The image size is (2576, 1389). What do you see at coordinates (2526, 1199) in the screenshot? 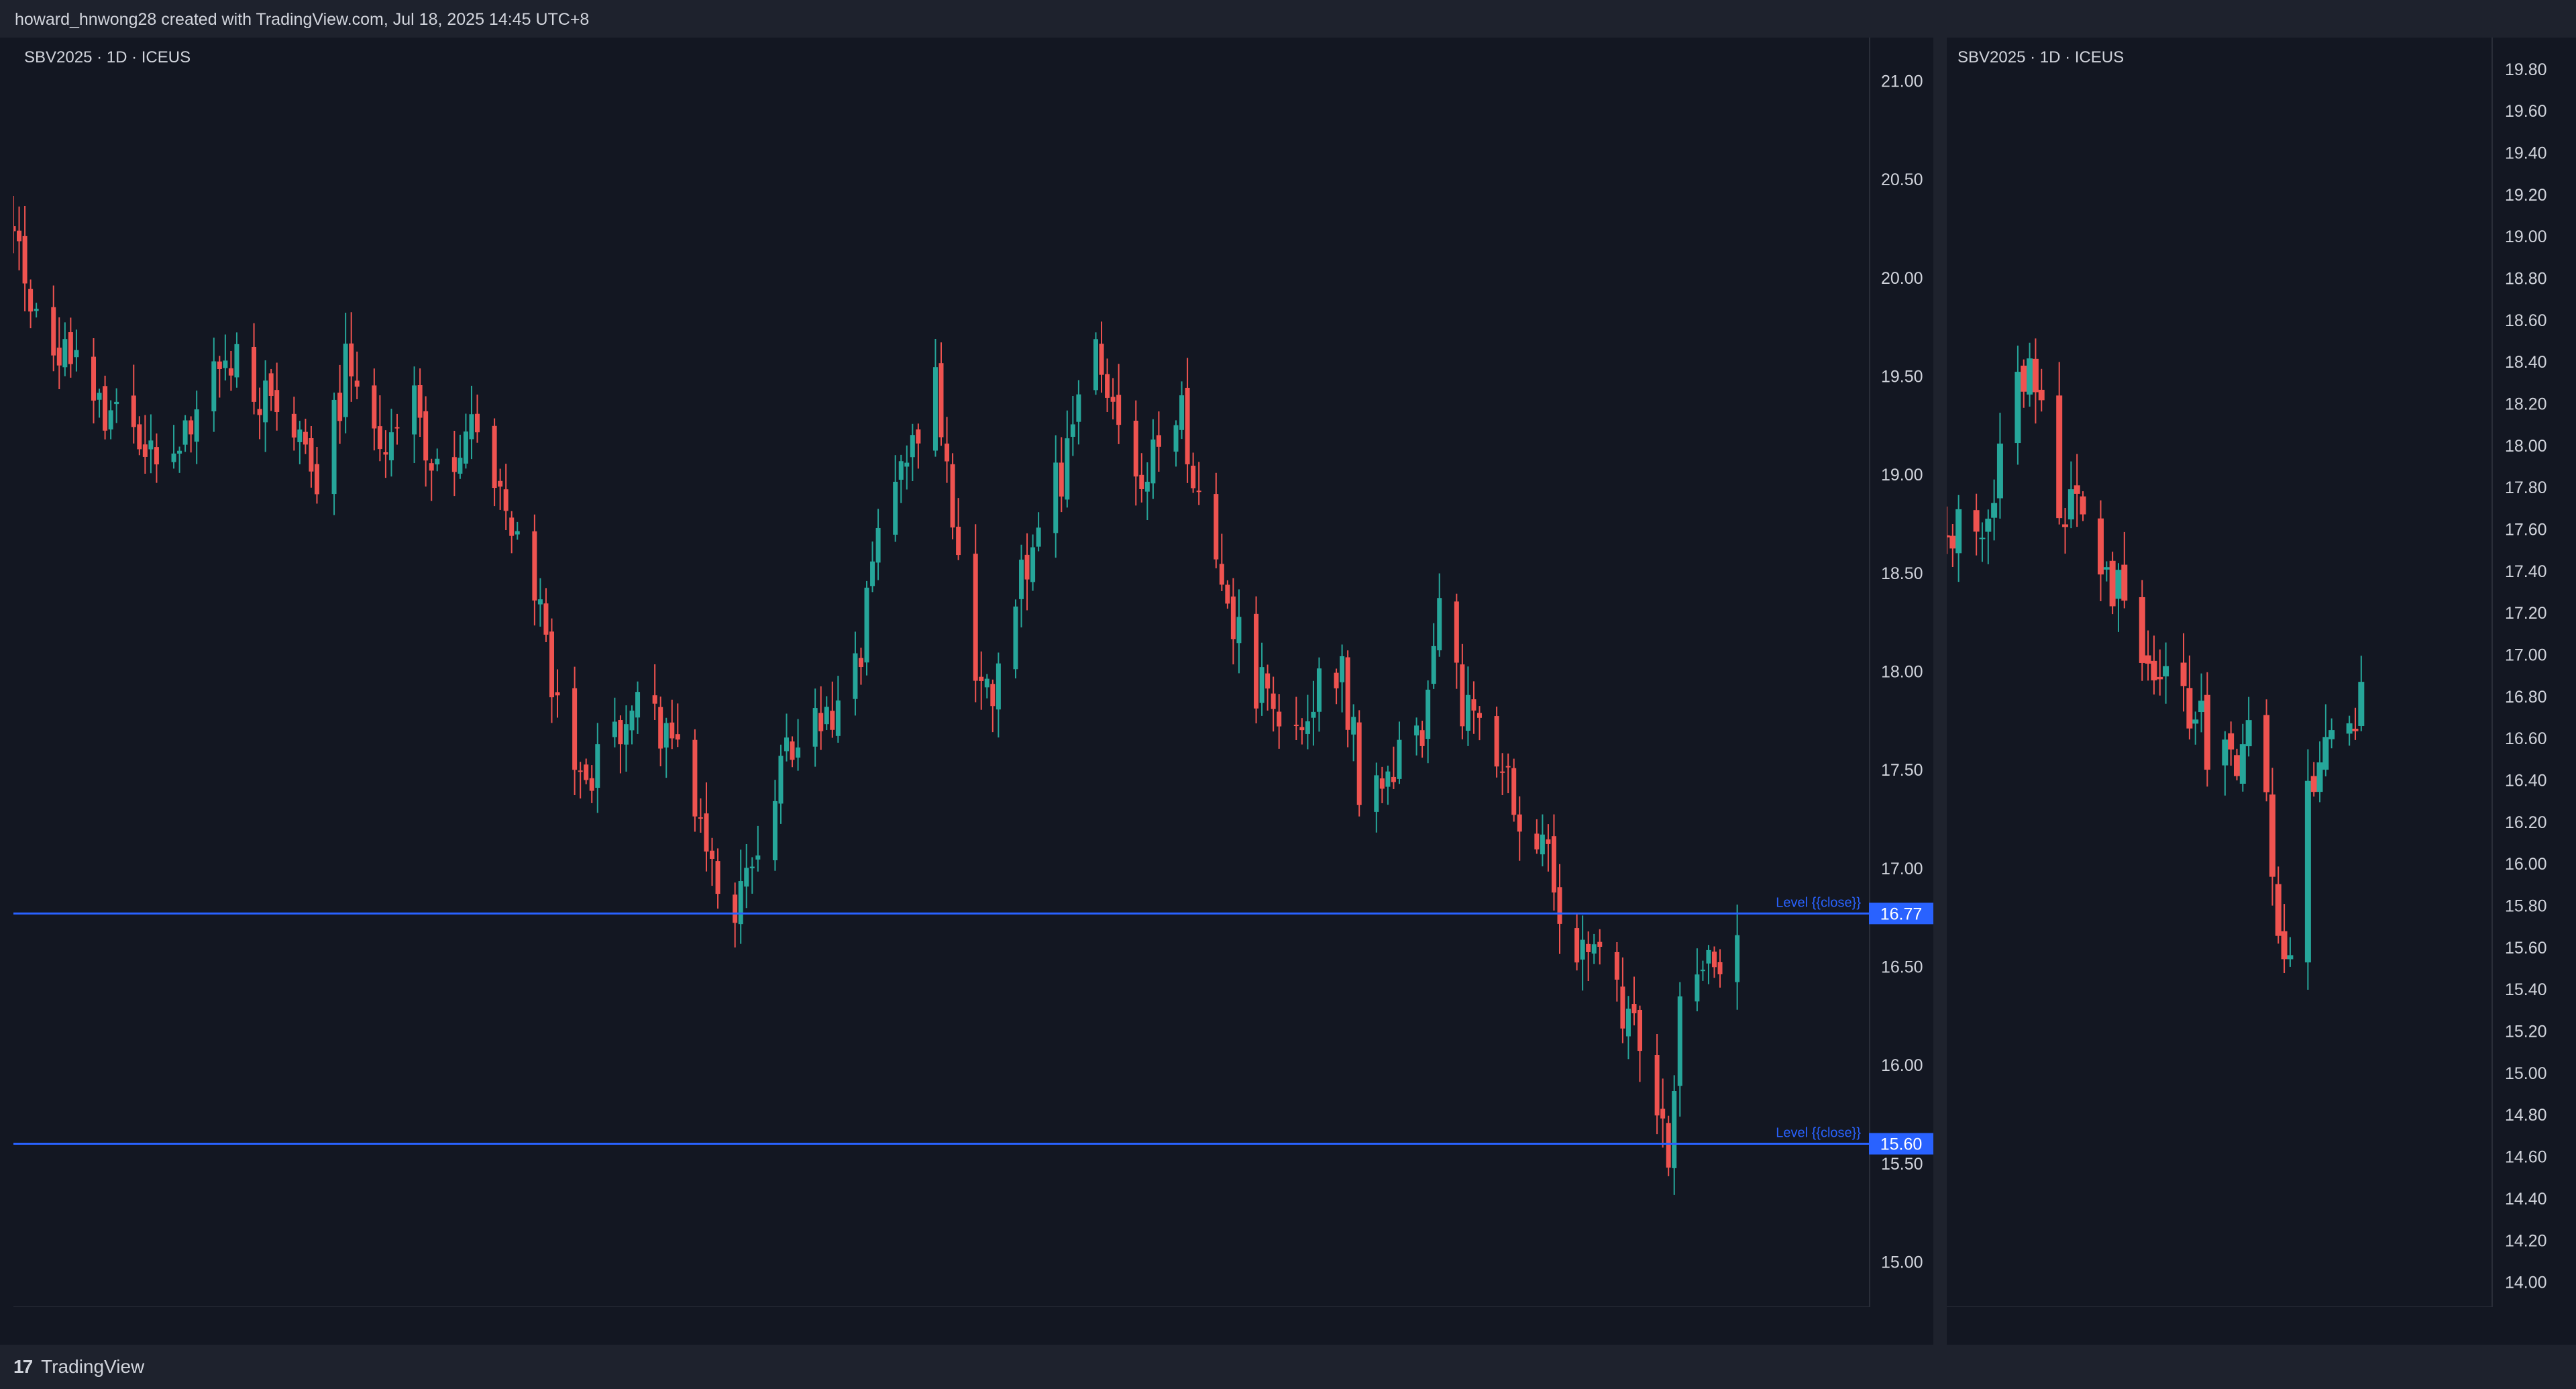
I see `y-tick-label: 14.40` at bounding box center [2526, 1199].